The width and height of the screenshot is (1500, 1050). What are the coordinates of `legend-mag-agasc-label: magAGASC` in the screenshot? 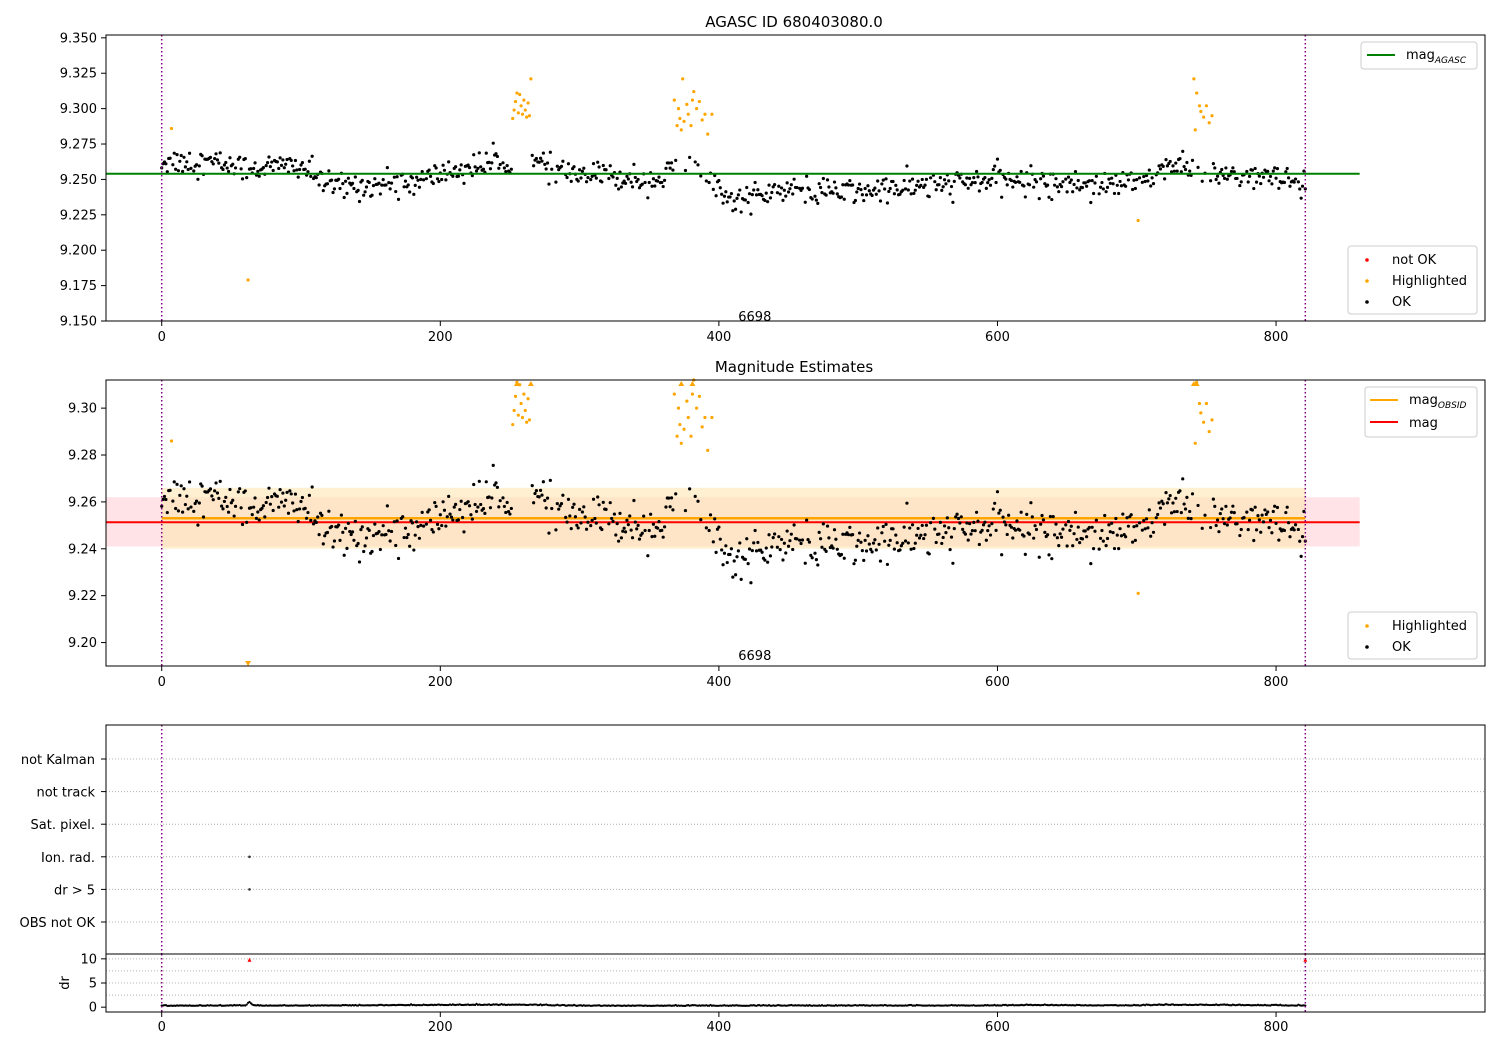 It's located at (1436, 57).